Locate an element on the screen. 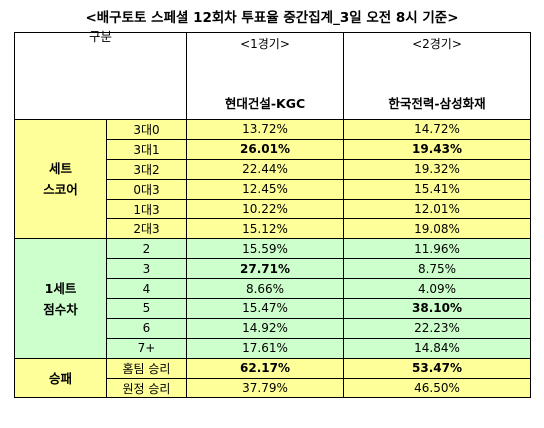  section-name-cell: 승패 is located at coordinates (60, 378).